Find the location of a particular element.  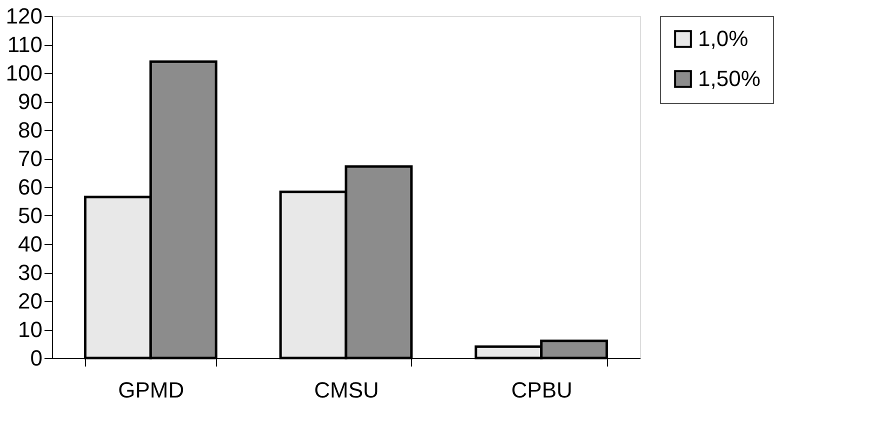

y-tick-label: 120 is located at coordinates (24, 16).